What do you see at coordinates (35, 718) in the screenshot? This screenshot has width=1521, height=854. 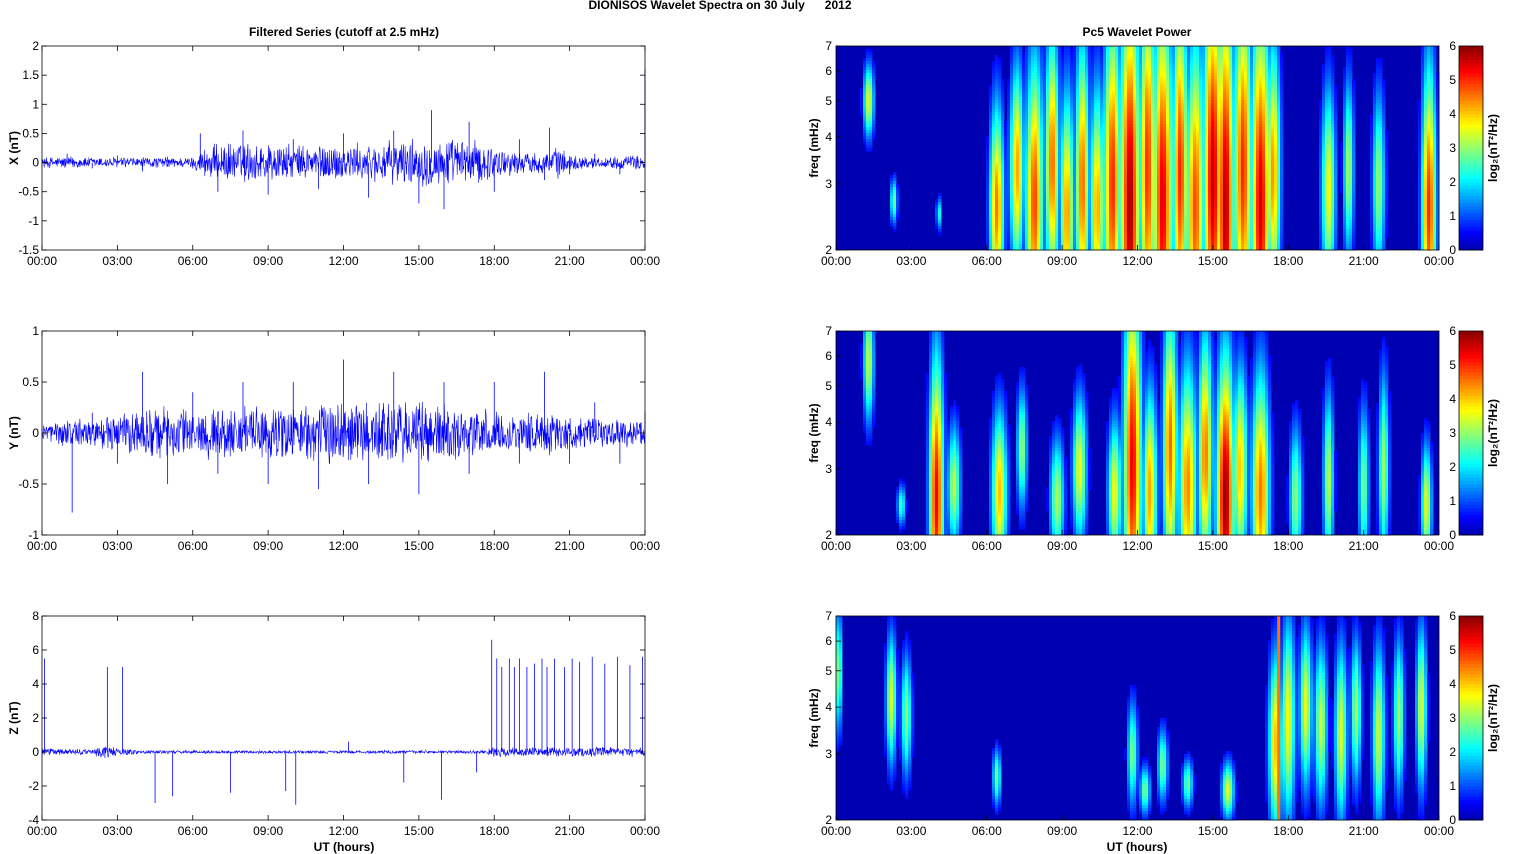 I see `y-tick-label: 2` at bounding box center [35, 718].